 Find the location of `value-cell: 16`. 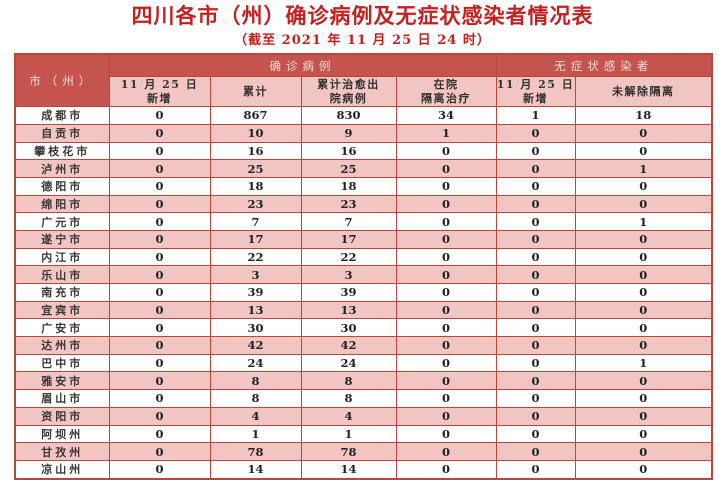

value-cell: 16 is located at coordinates (255, 151).